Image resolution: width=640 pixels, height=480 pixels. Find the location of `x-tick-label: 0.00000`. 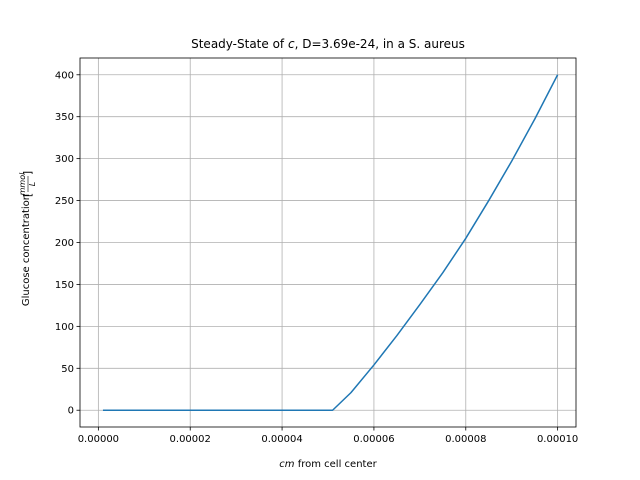

x-tick-label: 0.00000 is located at coordinates (98, 439).